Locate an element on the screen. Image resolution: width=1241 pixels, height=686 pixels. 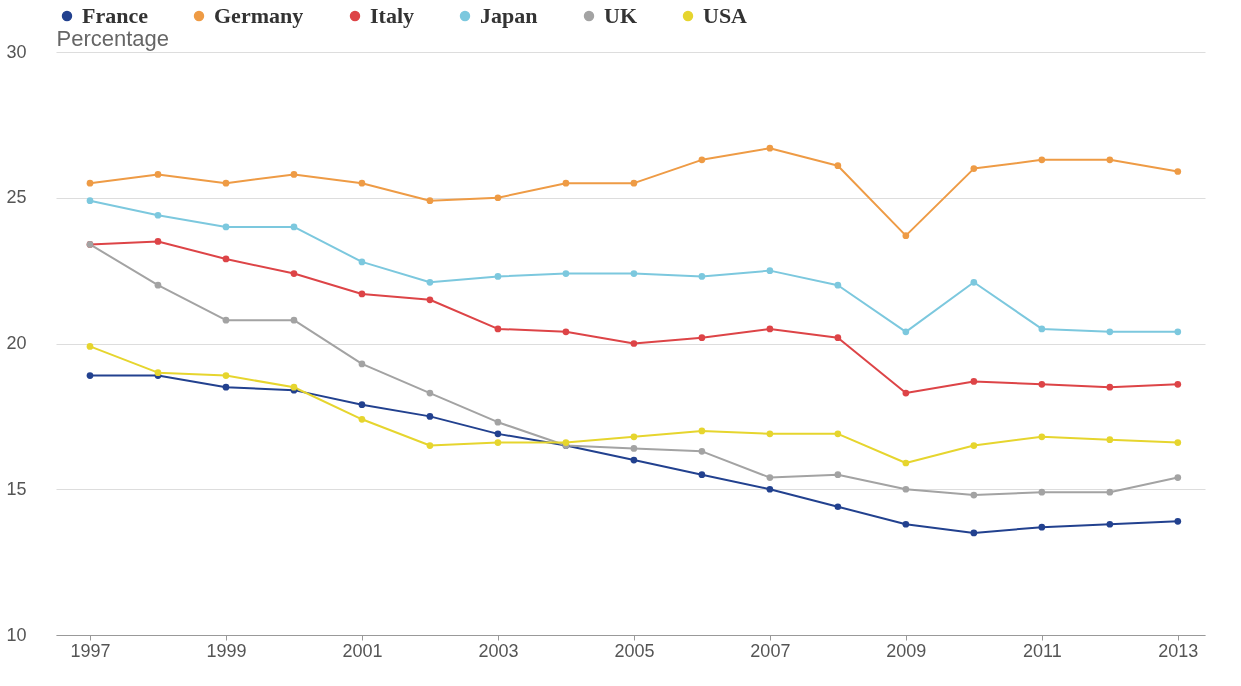
y-tick-label: 15 is located at coordinates (16, 488).